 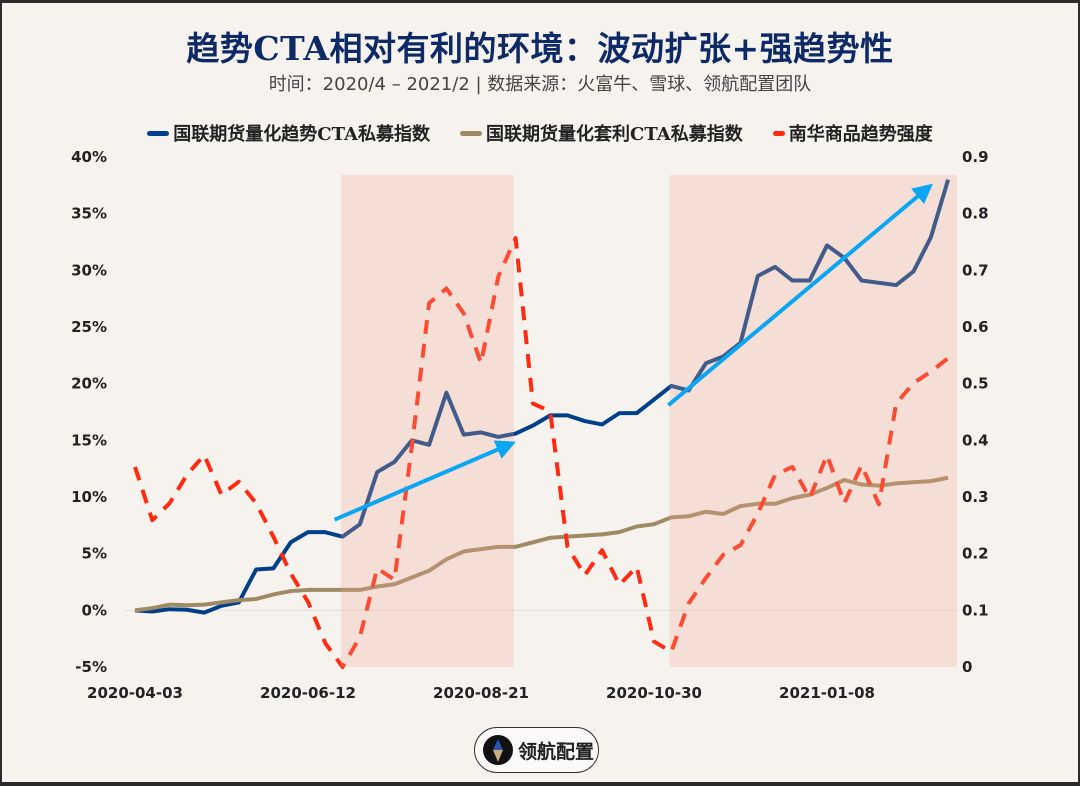 I want to click on legend-item-nanhua: 南华商品趋势强度, so click(x=852, y=133).